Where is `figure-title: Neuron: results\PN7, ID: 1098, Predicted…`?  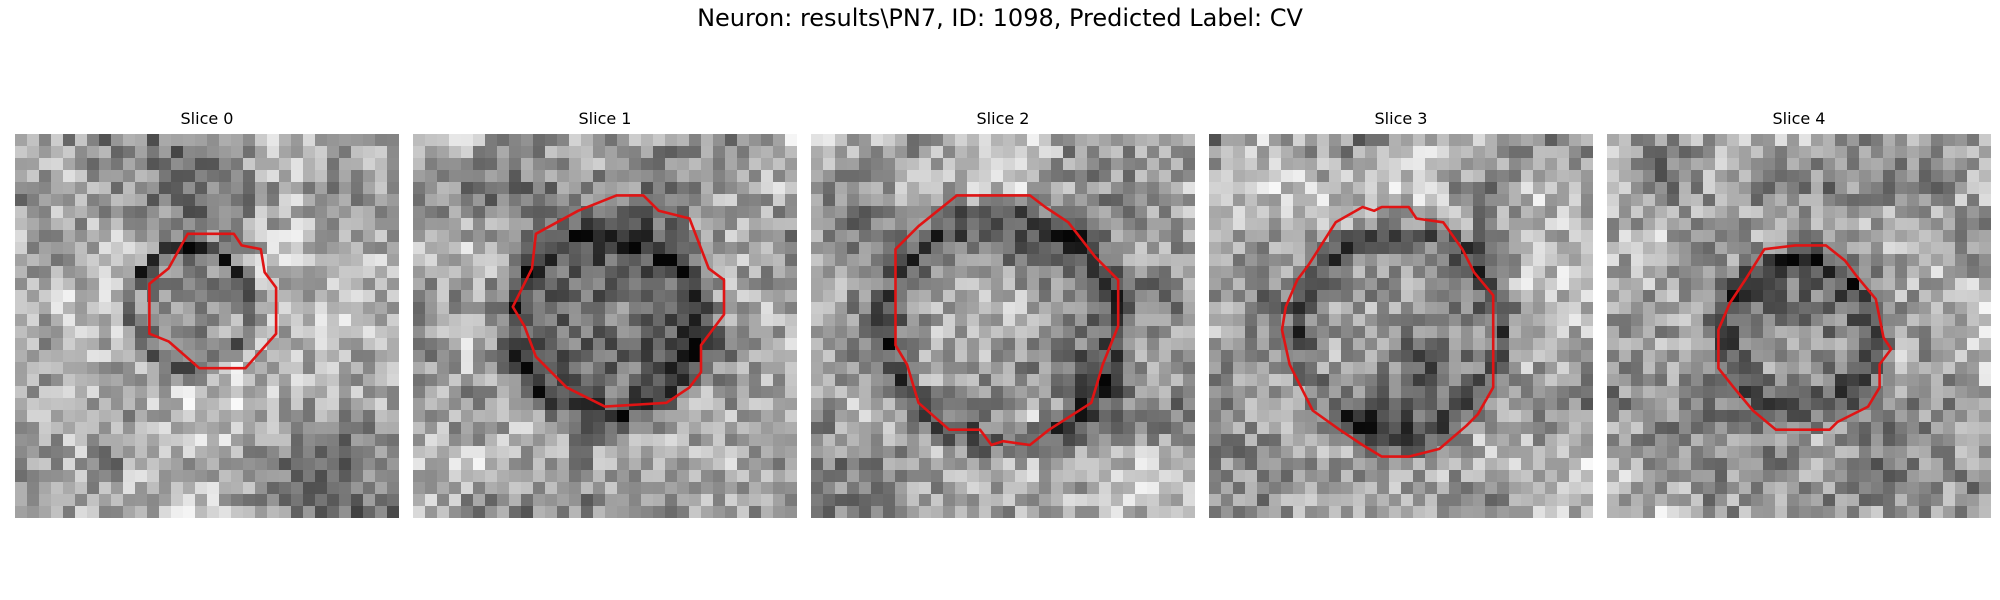 figure-title: Neuron: results\PN7, ID: 1098, Predicted… is located at coordinates (1000, 18).